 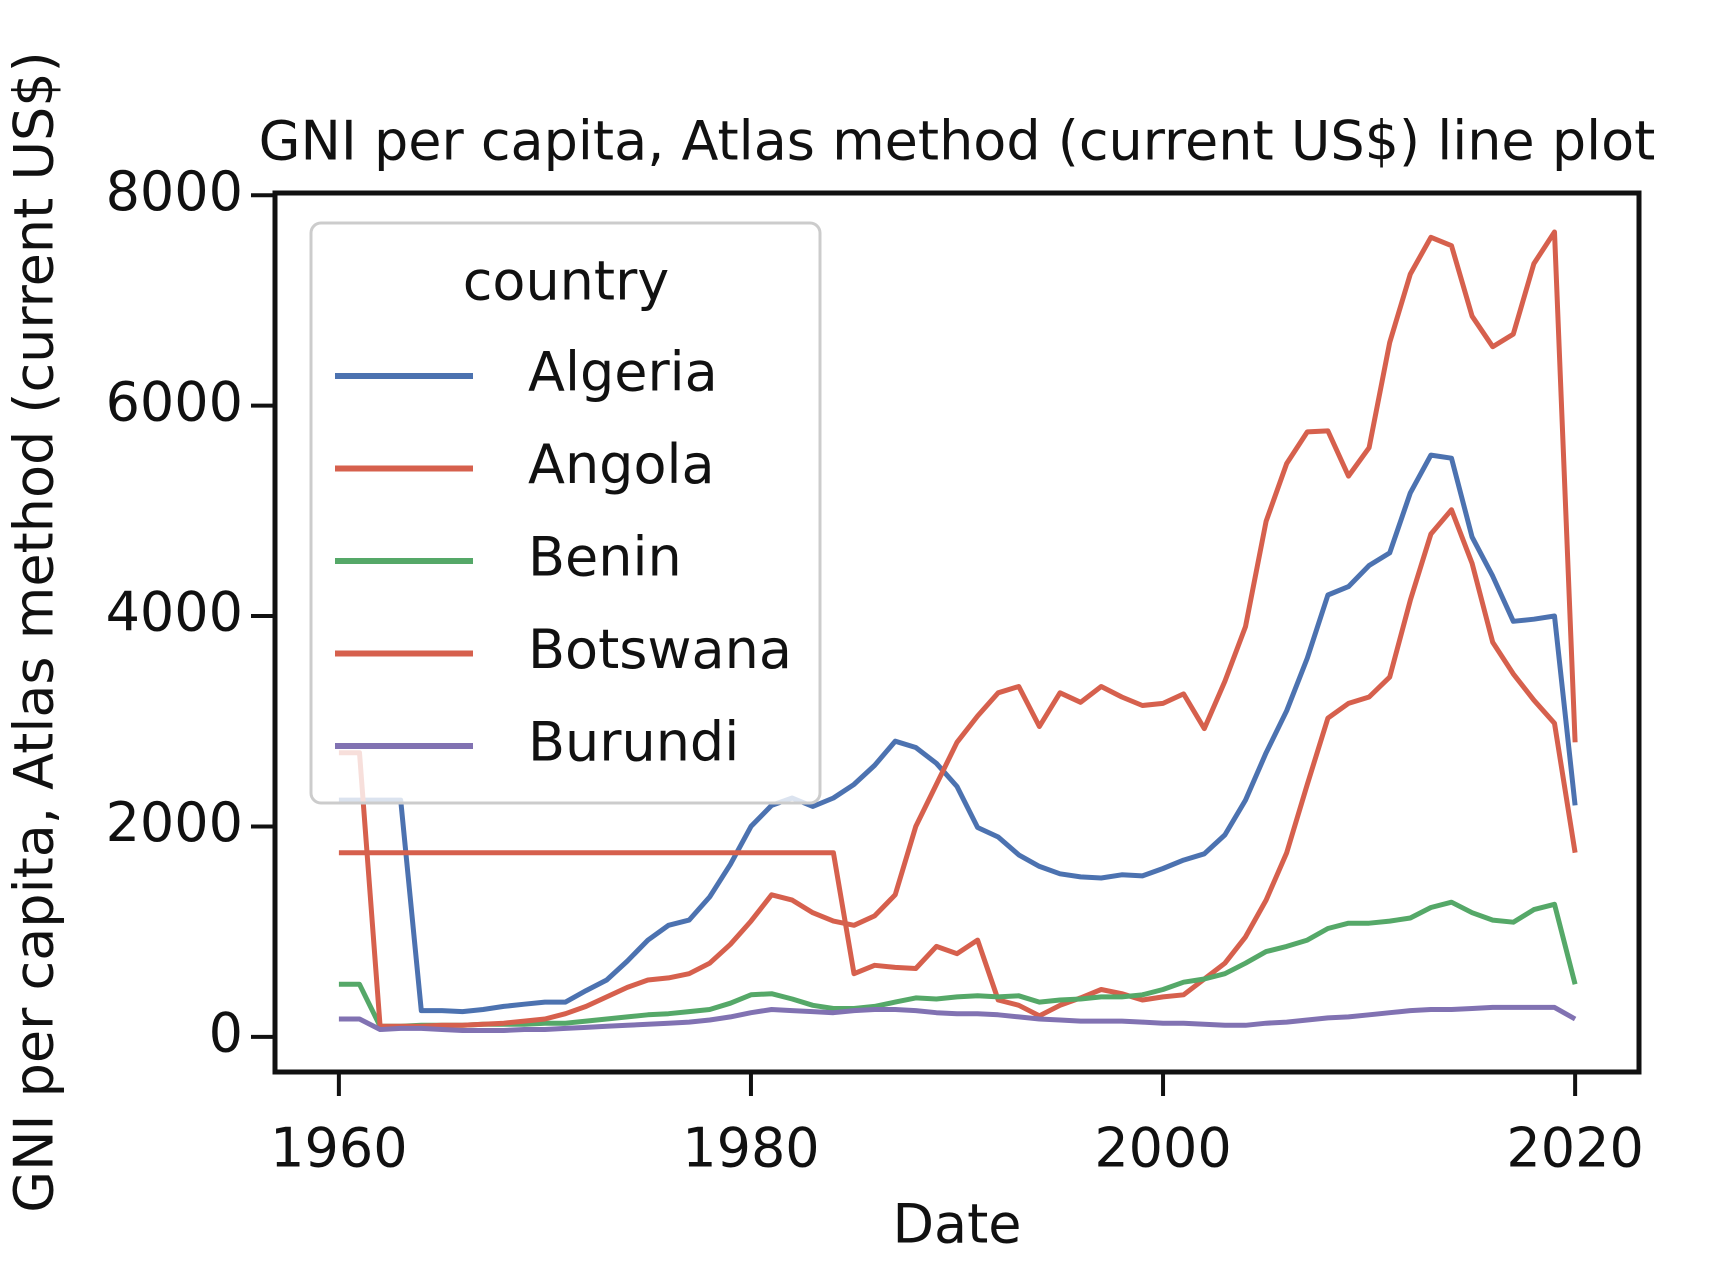 What do you see at coordinates (174, 191) in the screenshot?
I see `y-tick-label: 8000` at bounding box center [174, 191].